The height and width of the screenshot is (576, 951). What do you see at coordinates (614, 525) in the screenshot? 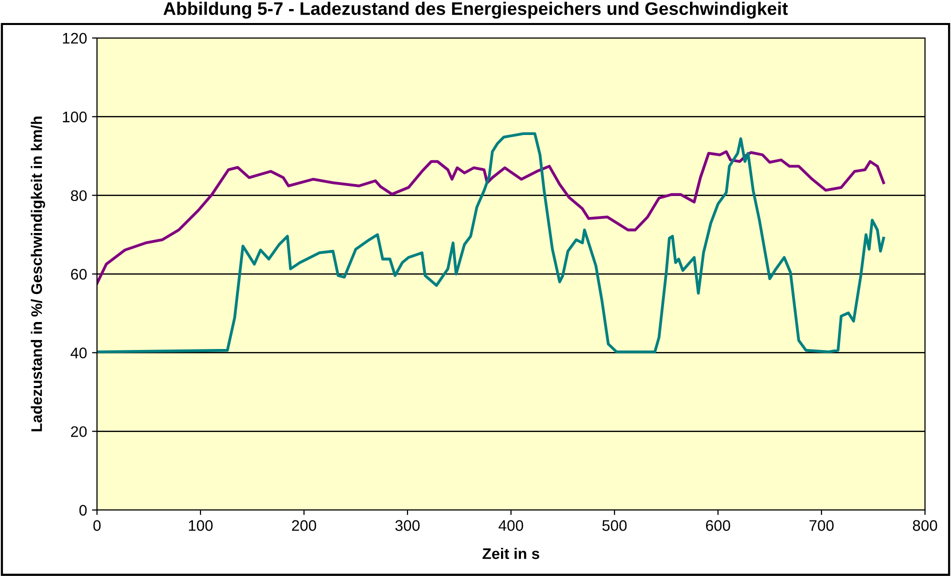
I see `x-tick-label: 500` at bounding box center [614, 525].